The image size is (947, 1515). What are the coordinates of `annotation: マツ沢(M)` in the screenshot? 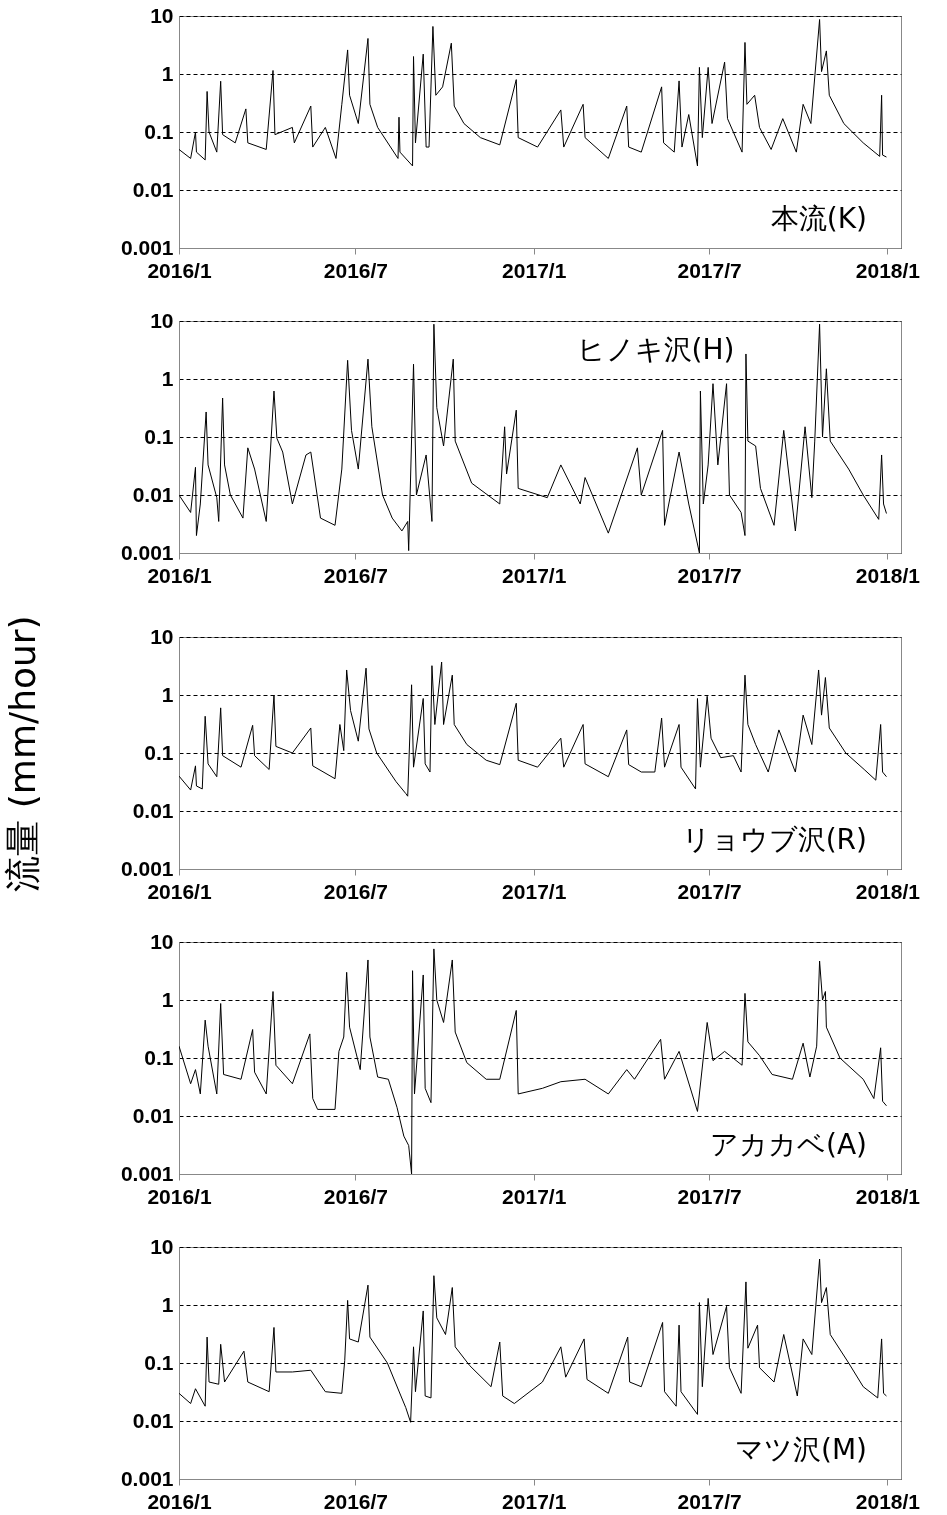 It's located at (800, 1449).